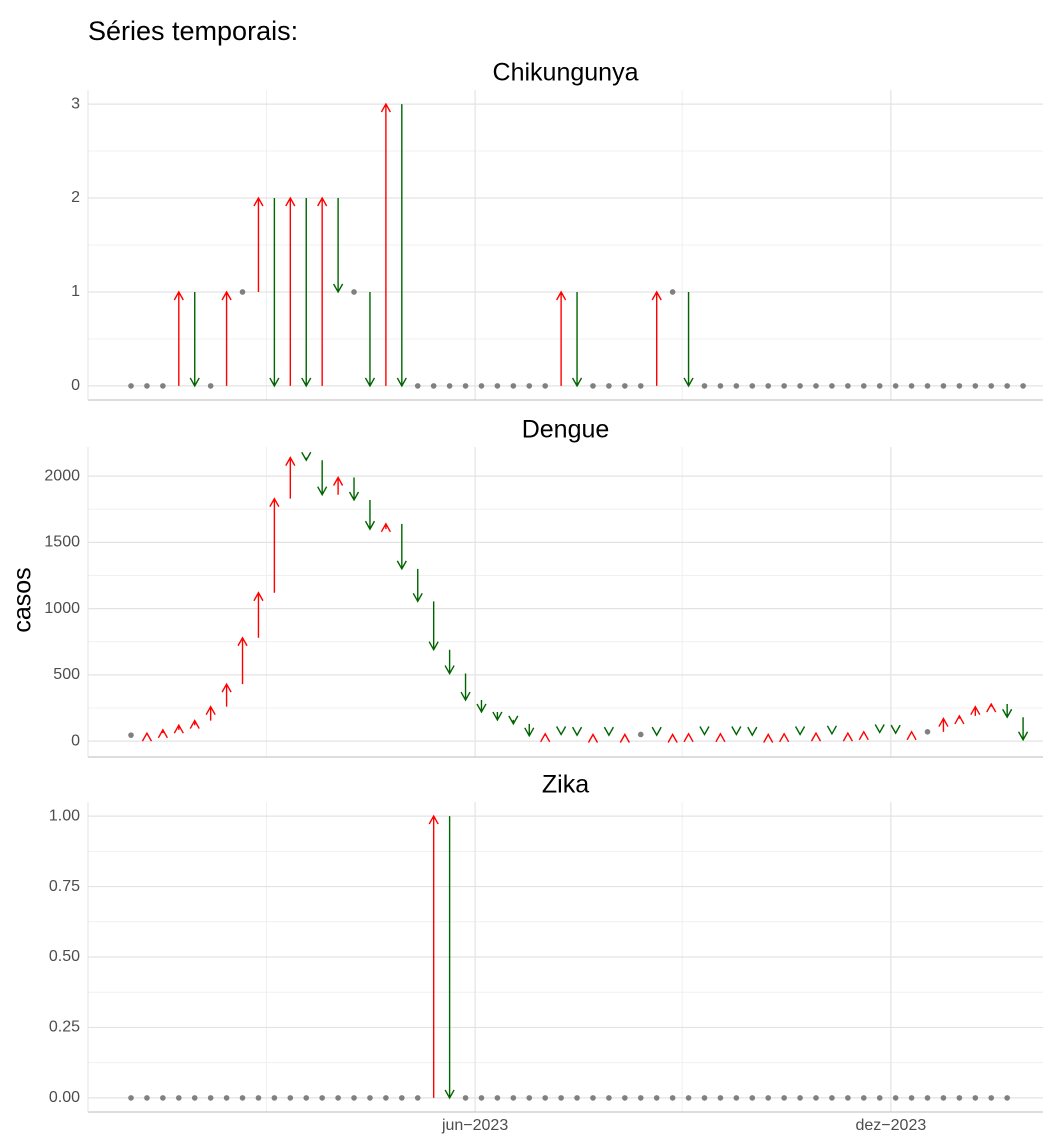  What do you see at coordinates (75, 740) in the screenshot?
I see `y-tick-label: 0` at bounding box center [75, 740].